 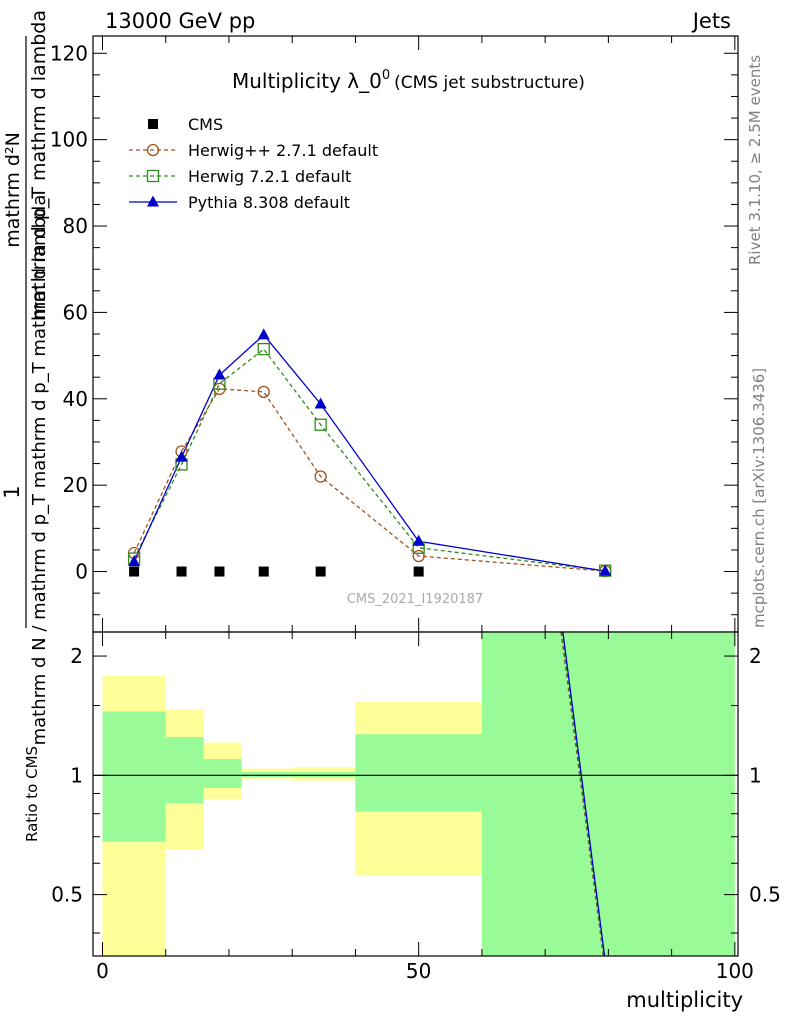 I want to click on ylabel-numerator: mathrm d²N, so click(x=13, y=190).